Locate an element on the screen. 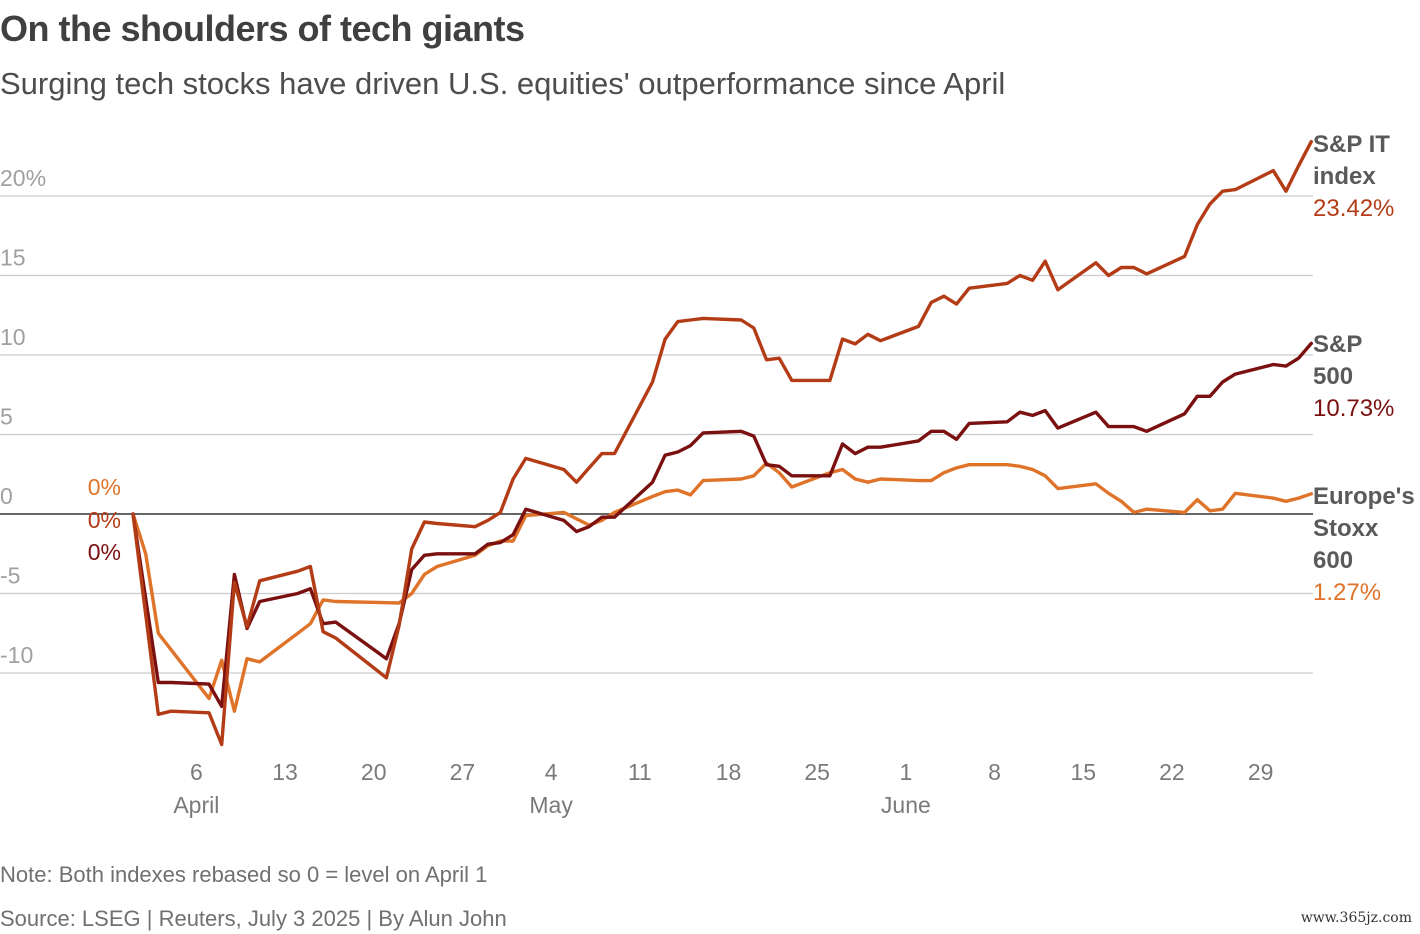 The height and width of the screenshot is (934, 1420). x-tick-label: 15 is located at coordinates (1083, 772).